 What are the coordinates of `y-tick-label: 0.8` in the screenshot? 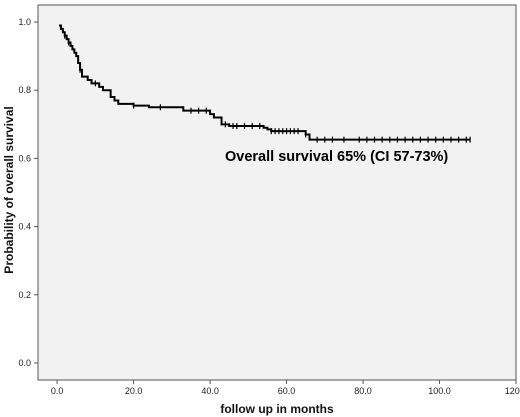 It's located at (24, 90).